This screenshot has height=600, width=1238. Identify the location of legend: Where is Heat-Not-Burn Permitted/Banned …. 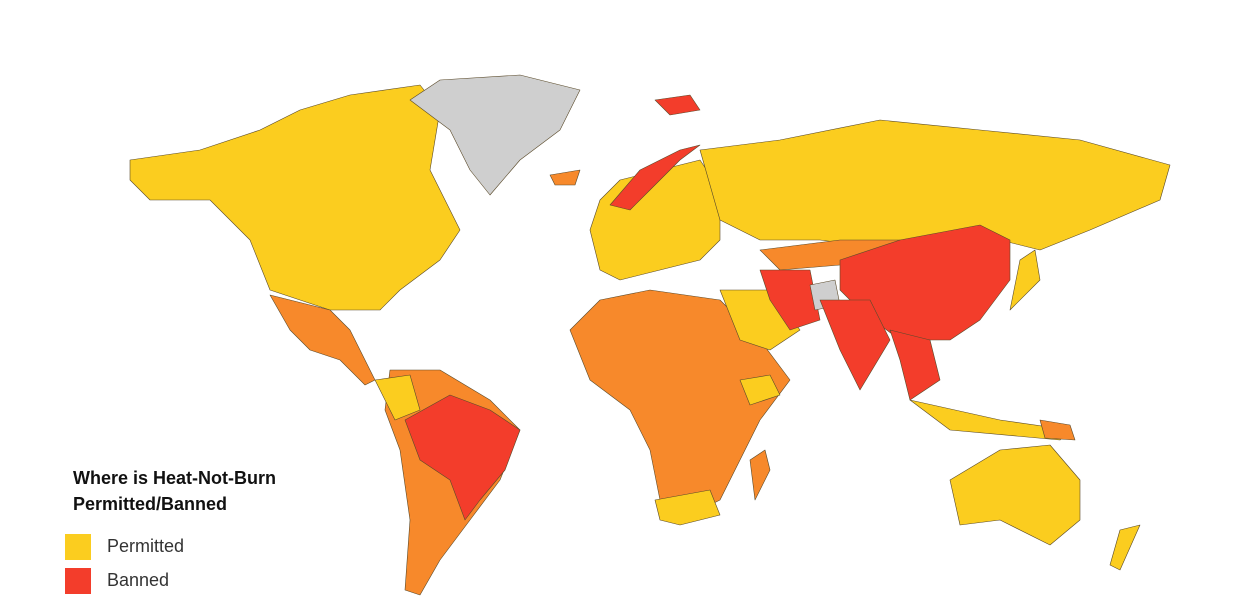
(170, 531).